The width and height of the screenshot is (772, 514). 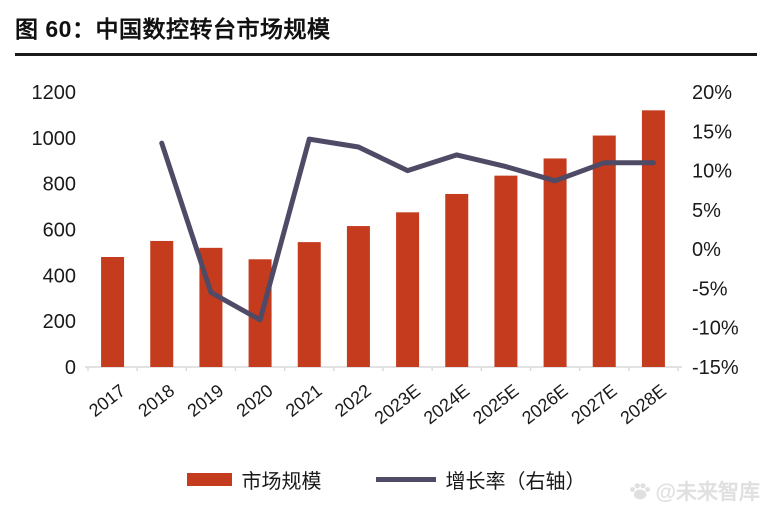 What do you see at coordinates (643, 404) in the screenshot?
I see `x-label-2028E: 2028E` at bounding box center [643, 404].